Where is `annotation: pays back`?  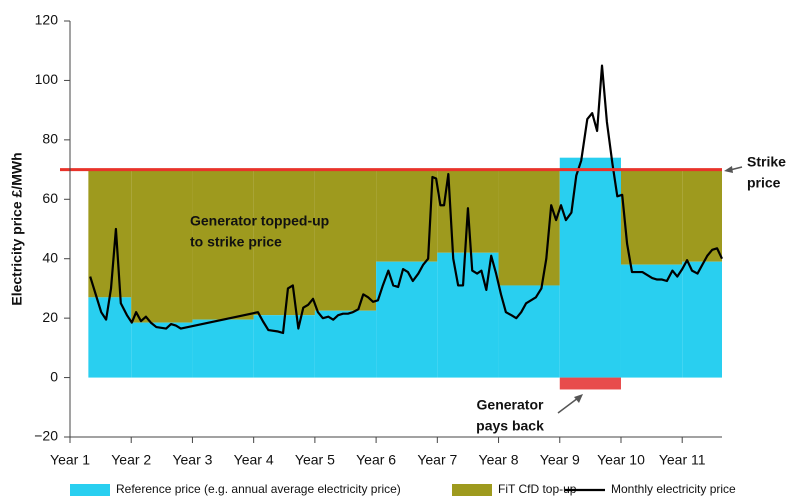 annotation: pays back is located at coordinates (510, 426).